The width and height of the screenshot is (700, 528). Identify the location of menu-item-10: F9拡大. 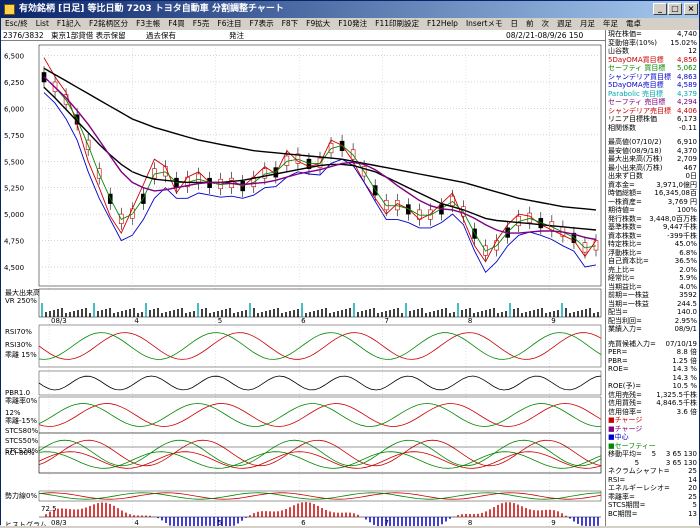
(318, 23).